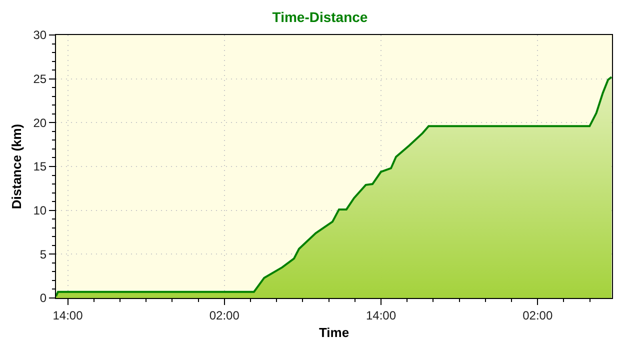 The image size is (640, 350). What do you see at coordinates (43, 298) in the screenshot?
I see `y-tick-label: 0` at bounding box center [43, 298].